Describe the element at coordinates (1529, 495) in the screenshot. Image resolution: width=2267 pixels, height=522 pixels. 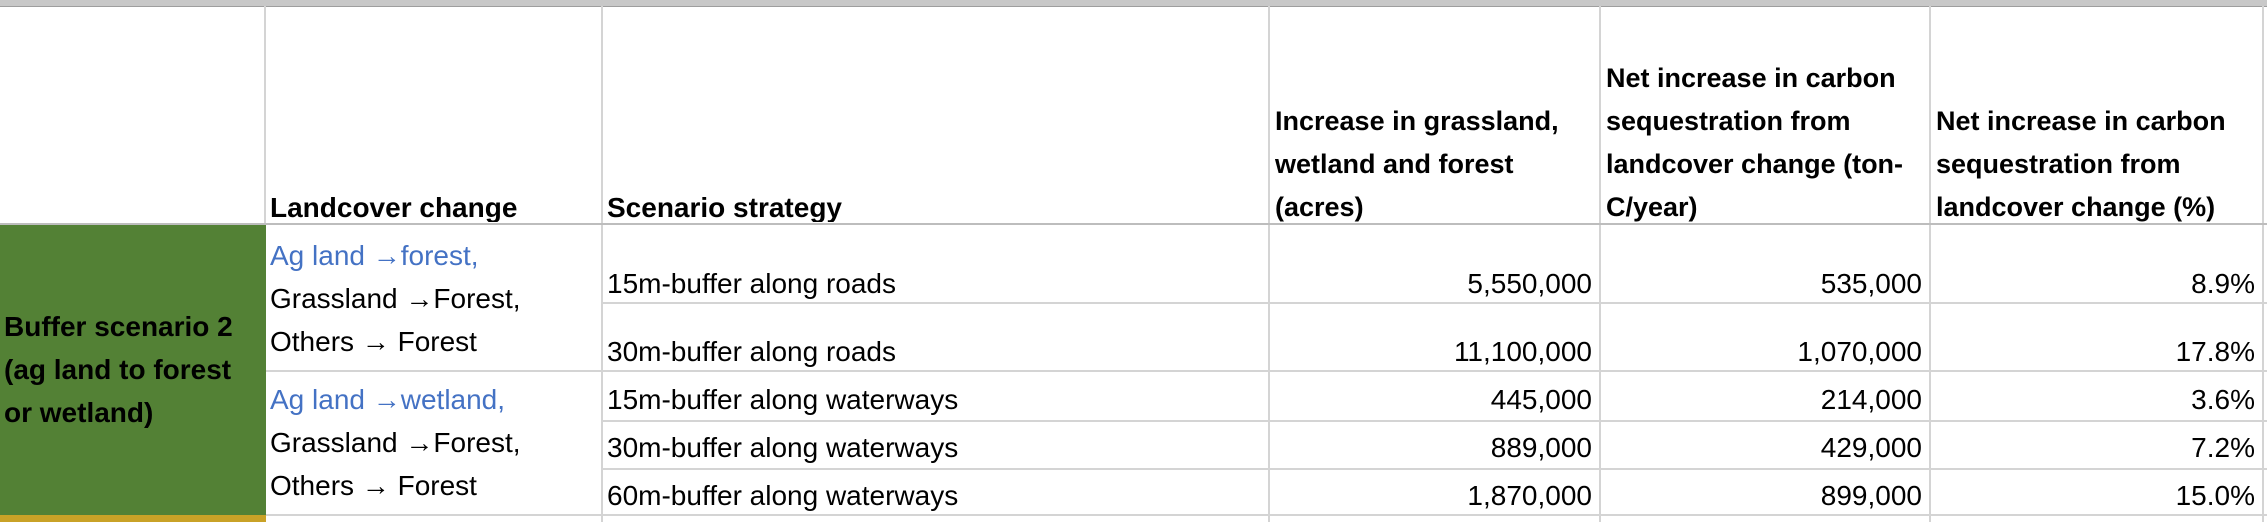
I see `acres-cell: 1,870,000` at that location.